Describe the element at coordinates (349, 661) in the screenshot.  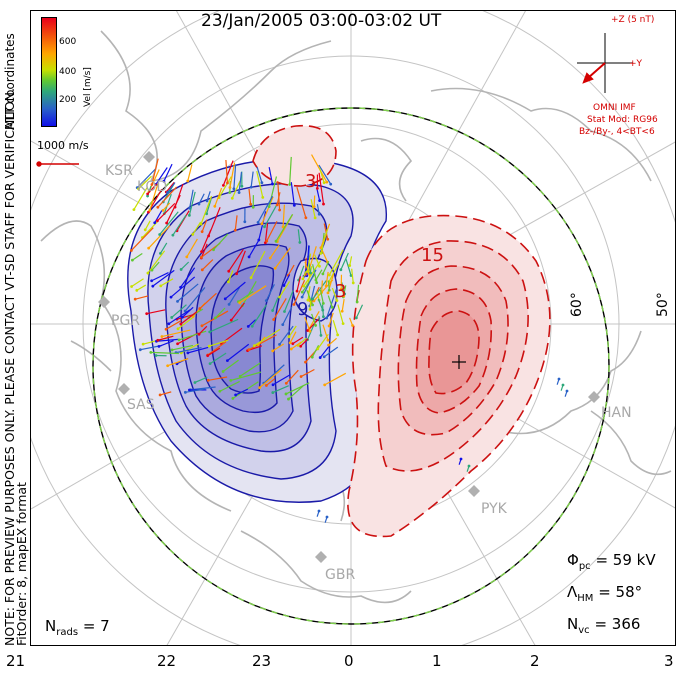
I see `mlt-tick-0: 0` at that location.